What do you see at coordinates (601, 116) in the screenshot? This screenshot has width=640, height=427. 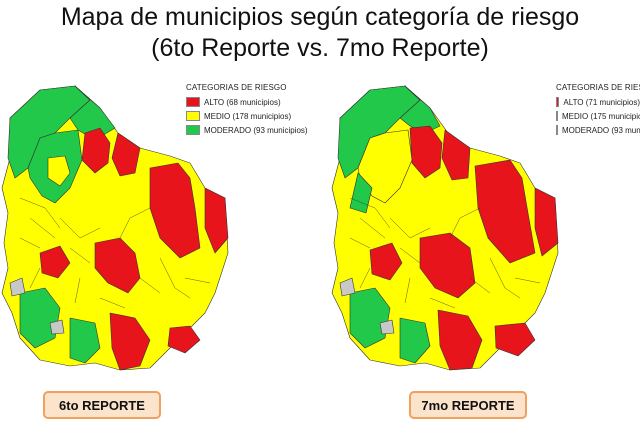 I see `legend-label-medio: MEDIO (175 municipios)` at bounding box center [601, 116].